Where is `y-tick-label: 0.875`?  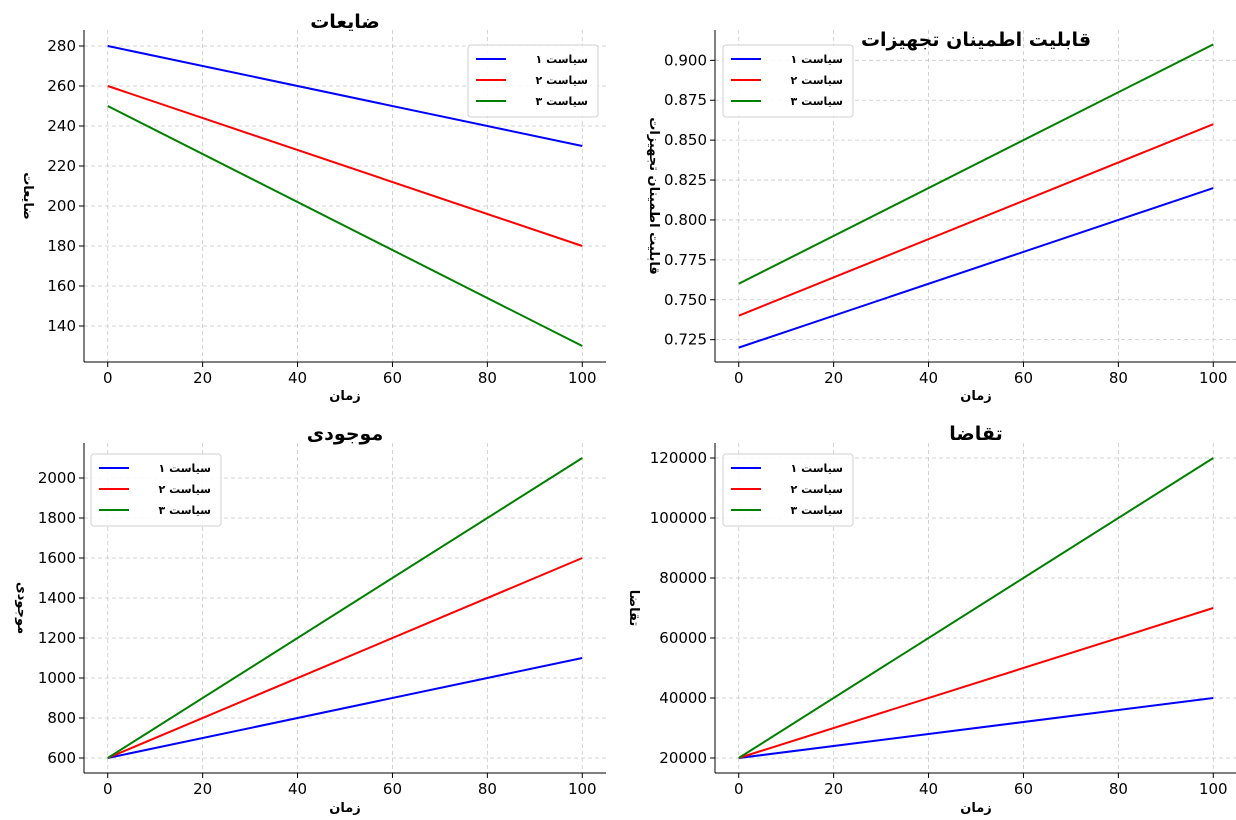 y-tick-label: 0.875 is located at coordinates (685, 100).